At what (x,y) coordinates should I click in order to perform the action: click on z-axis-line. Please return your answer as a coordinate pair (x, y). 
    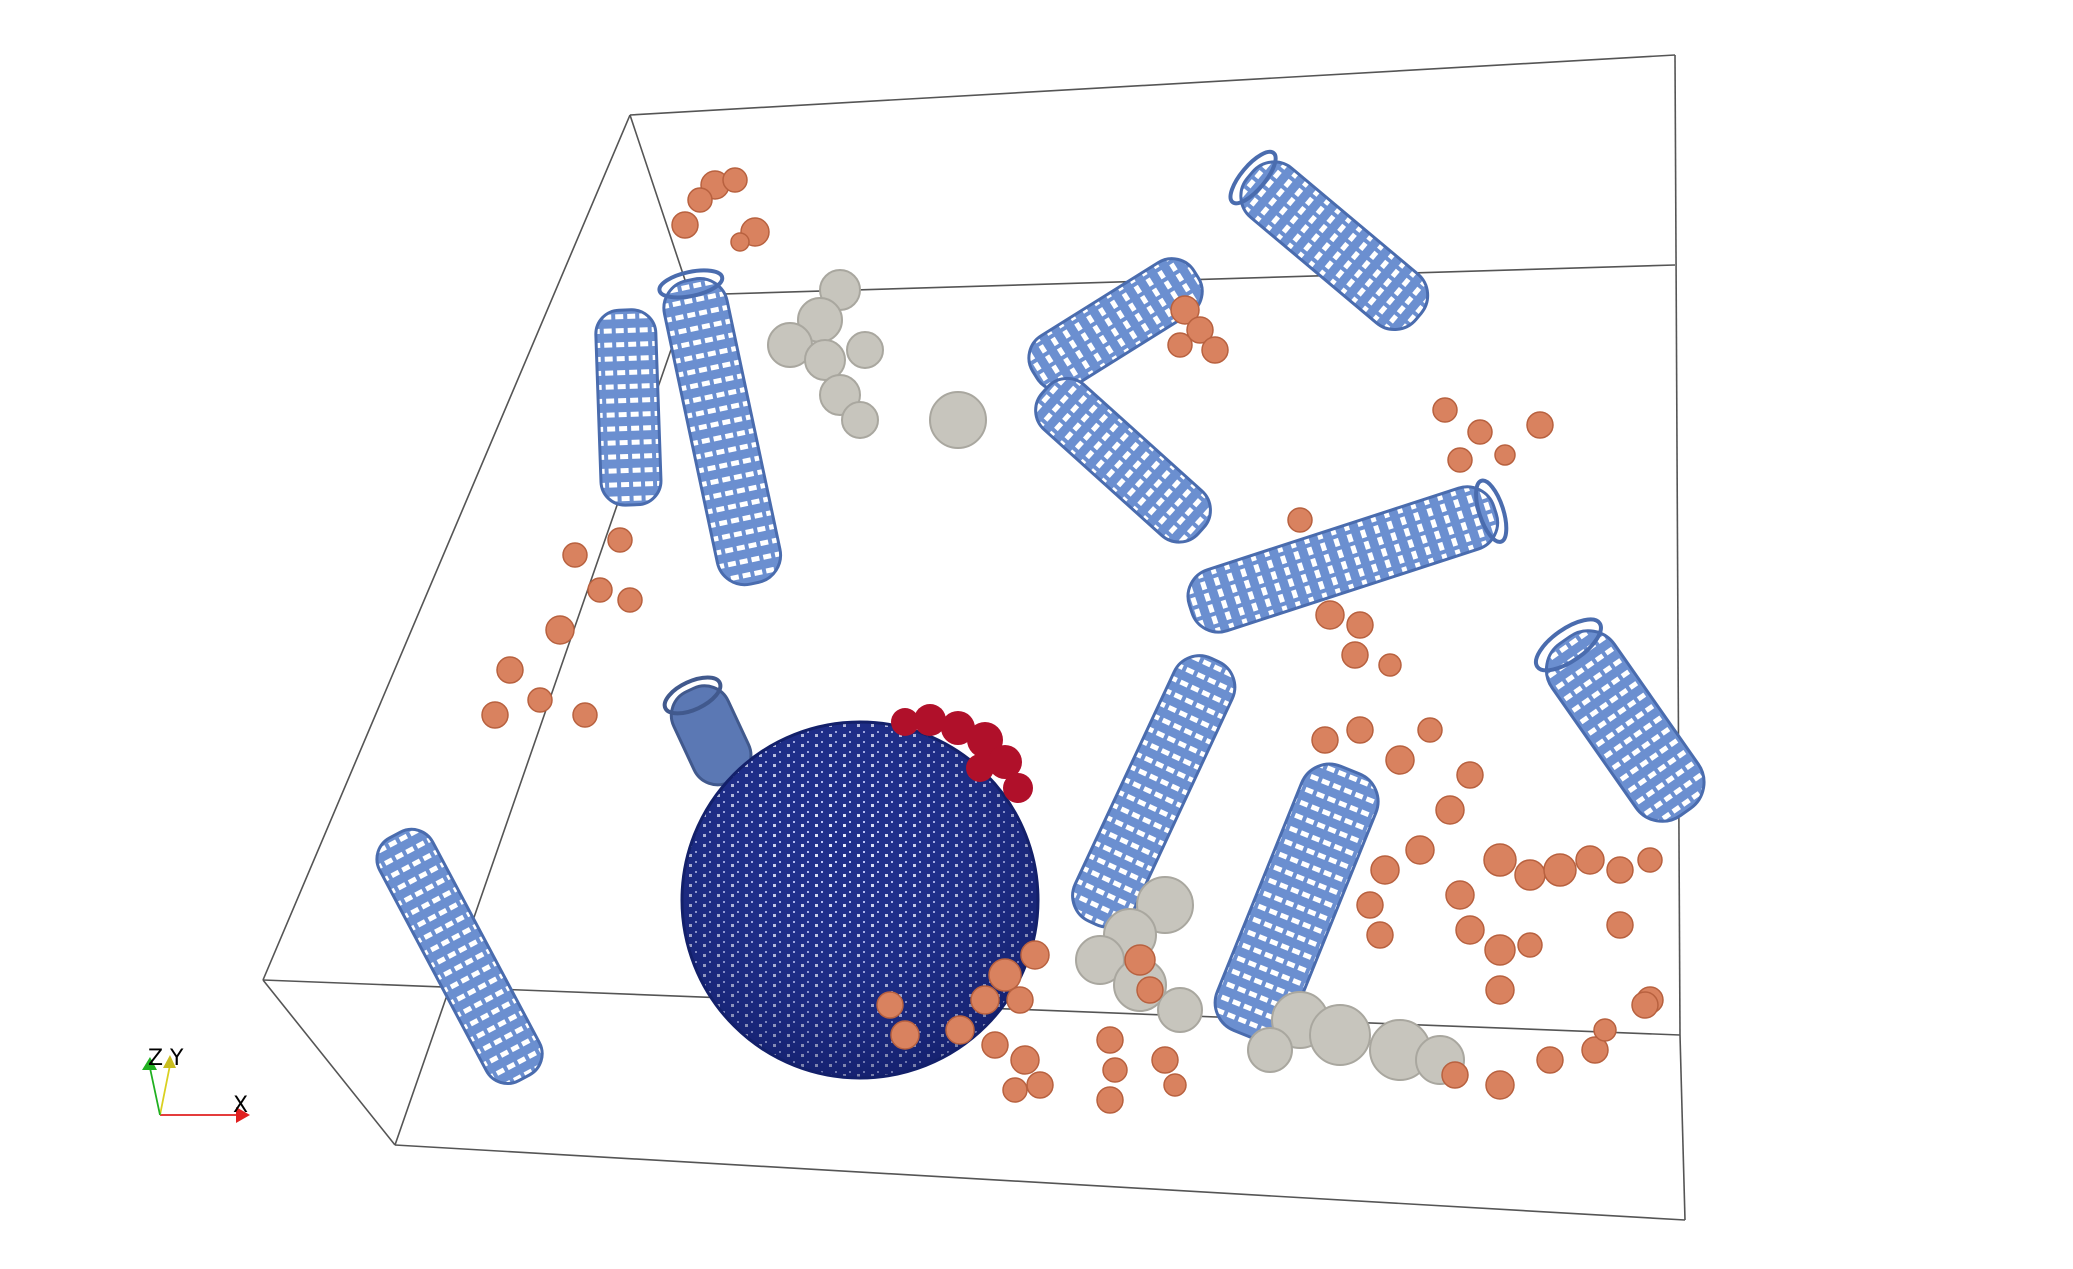
    Looking at the image, I should click on (155, 1091).